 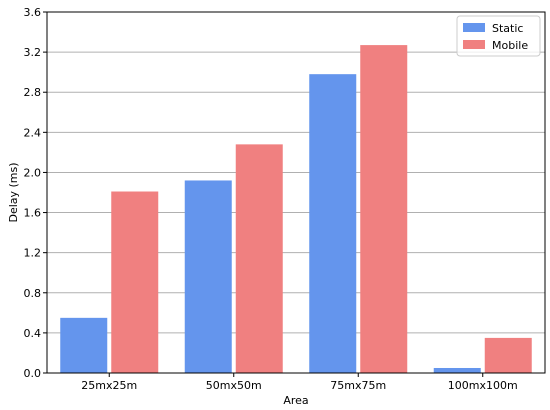 What do you see at coordinates (208, 276) in the screenshot?
I see `bar-static-50mx50m` at bounding box center [208, 276].